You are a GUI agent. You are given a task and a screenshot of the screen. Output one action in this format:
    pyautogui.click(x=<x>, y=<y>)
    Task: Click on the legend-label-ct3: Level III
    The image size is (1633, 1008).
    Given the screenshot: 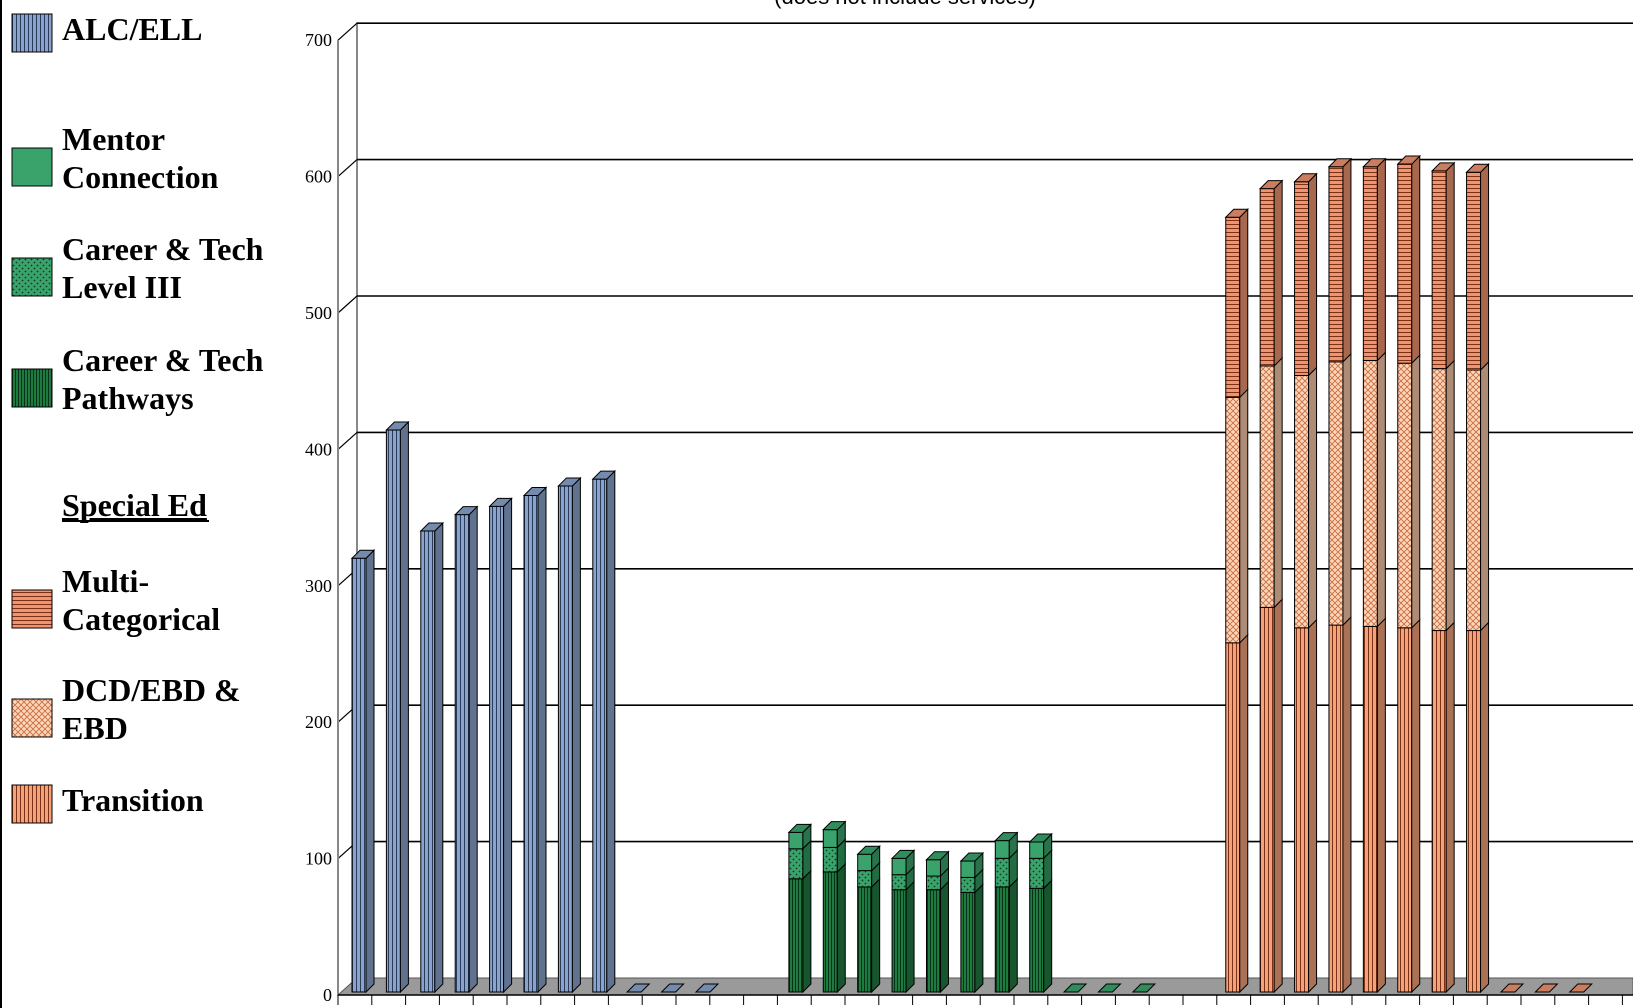 What is the action you would take?
    pyautogui.click(x=122, y=287)
    